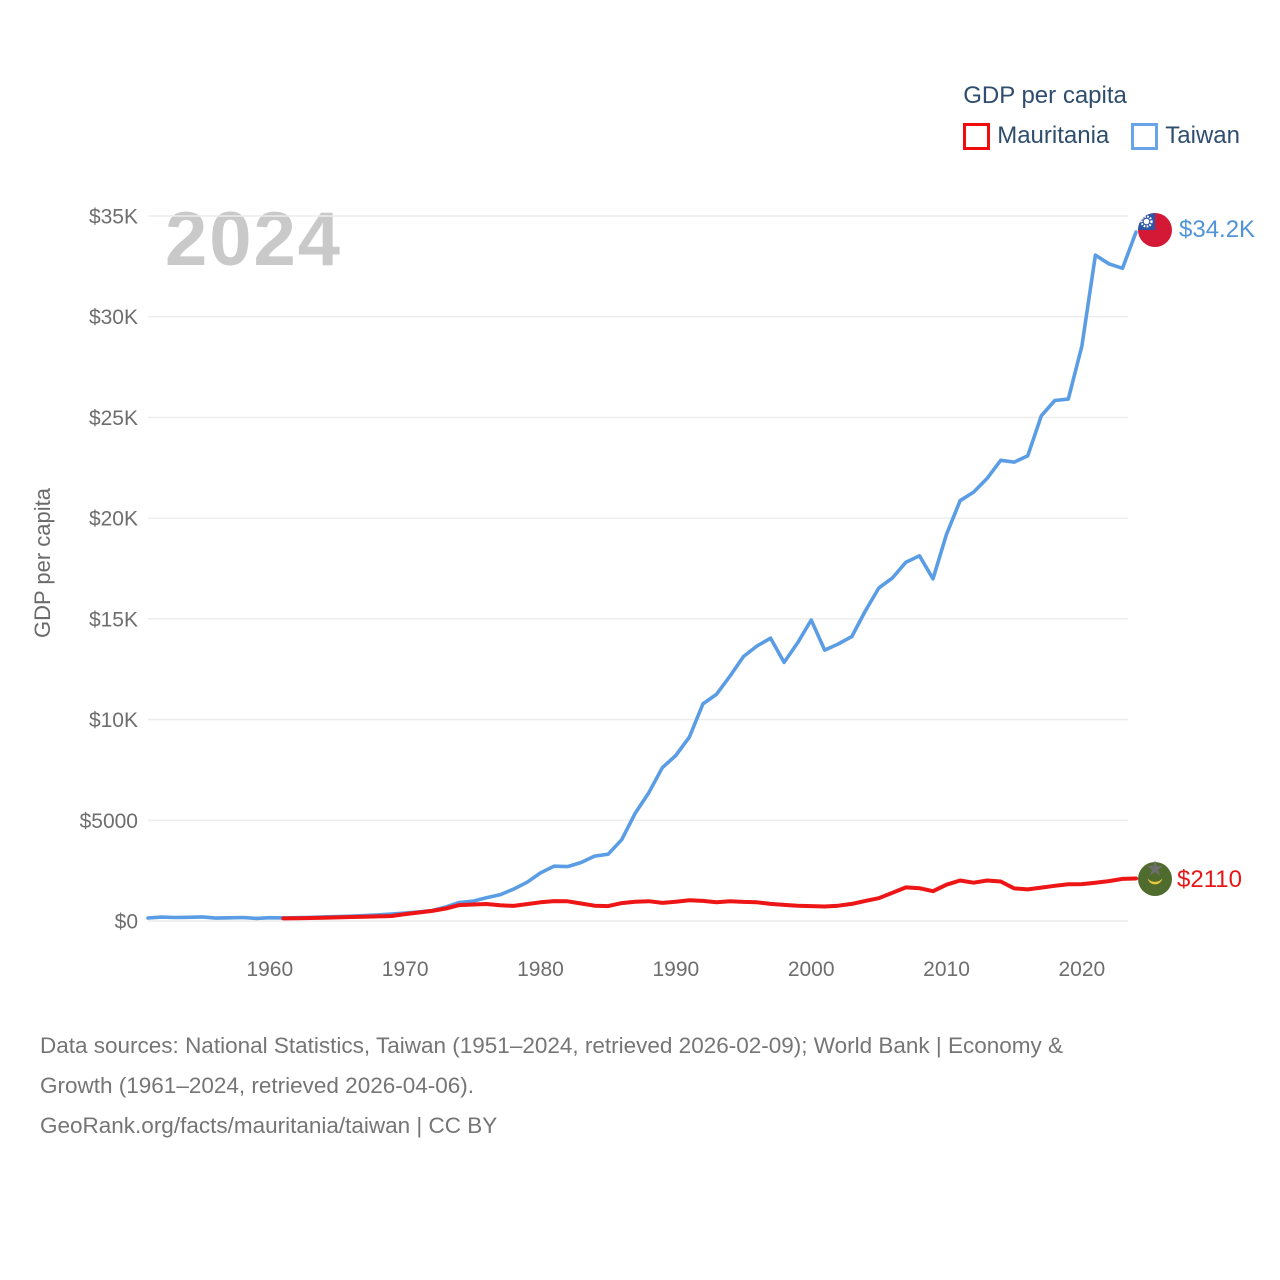 The height and width of the screenshot is (1280, 1280). I want to click on y-tick-label: $30K, so click(113, 317).